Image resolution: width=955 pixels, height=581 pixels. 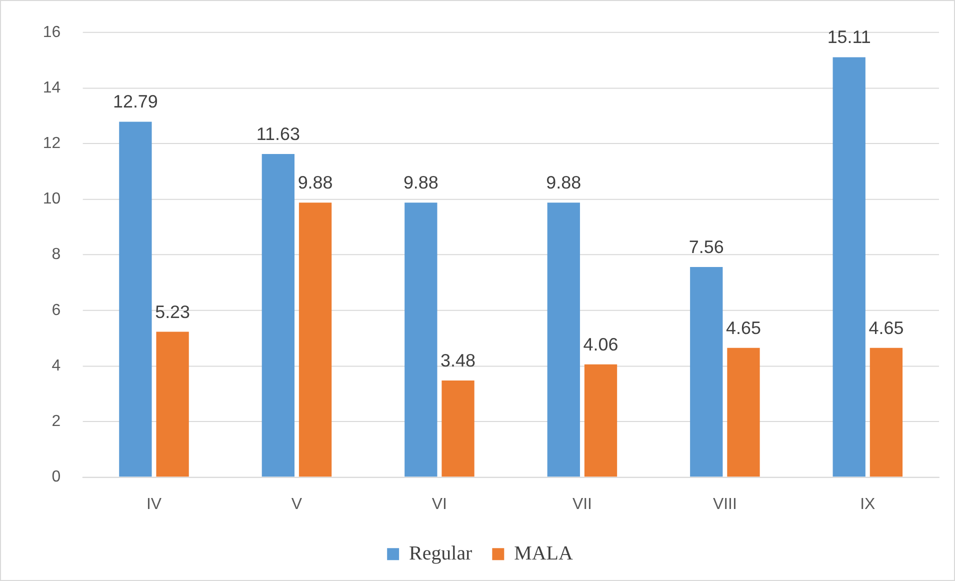 What do you see at coordinates (706, 247) in the screenshot?
I see `data-label: 7.56` at bounding box center [706, 247].